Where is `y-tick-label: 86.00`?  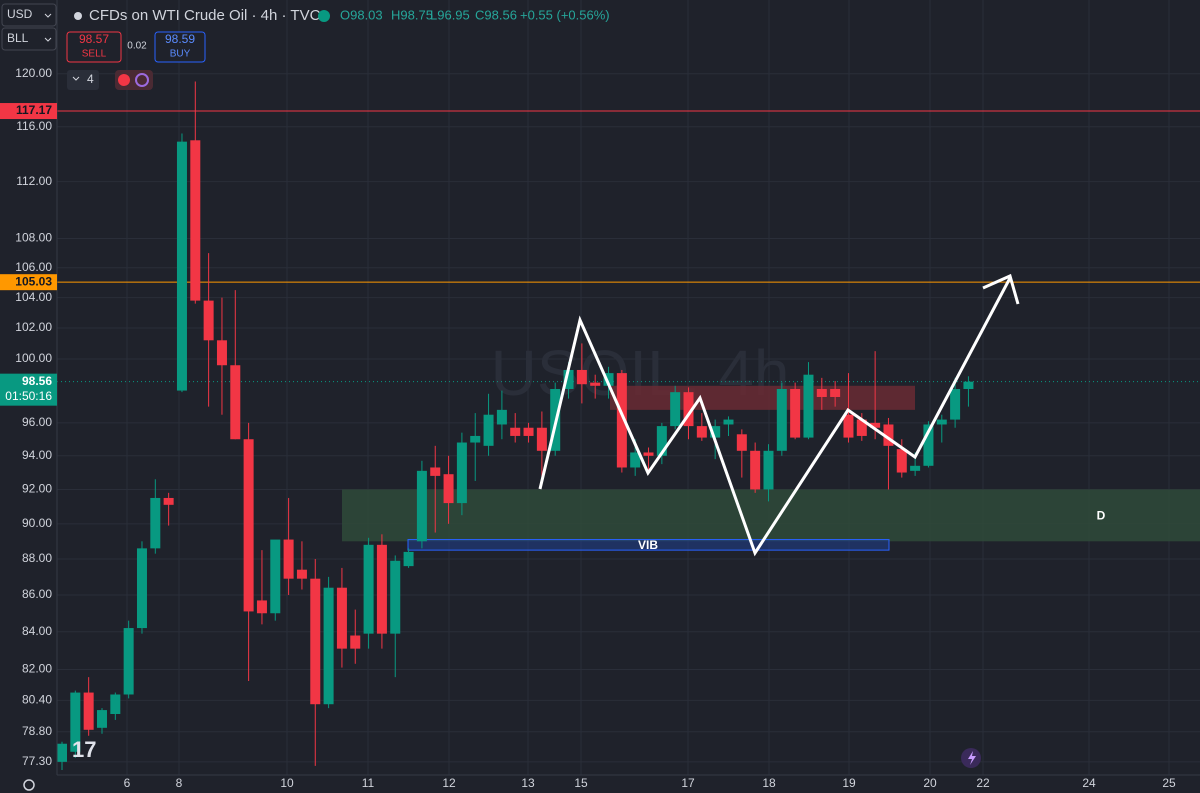
y-tick-label: 86.00 is located at coordinates (37, 594).